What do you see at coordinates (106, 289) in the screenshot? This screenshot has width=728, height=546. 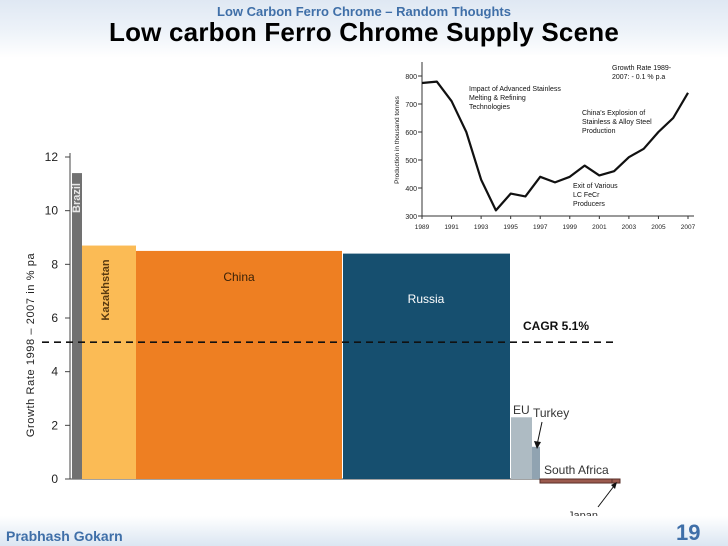 I see `bar-label-kazakhstan: Kazakhstan` at bounding box center [106, 289].